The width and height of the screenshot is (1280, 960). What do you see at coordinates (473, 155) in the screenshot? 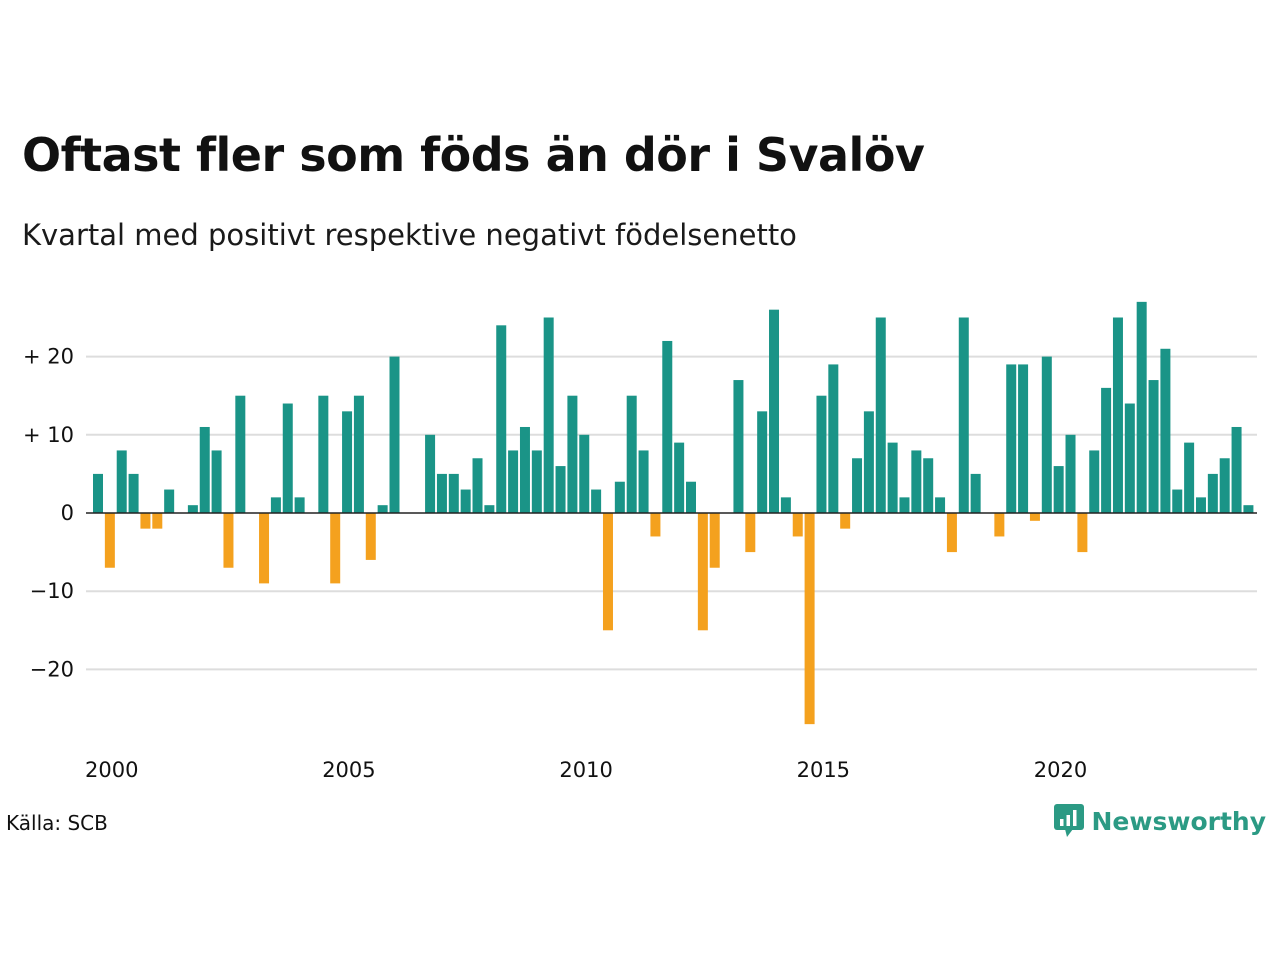
I see `chart-title: Oftast fler som föds än dör i Svalöv` at bounding box center [473, 155].